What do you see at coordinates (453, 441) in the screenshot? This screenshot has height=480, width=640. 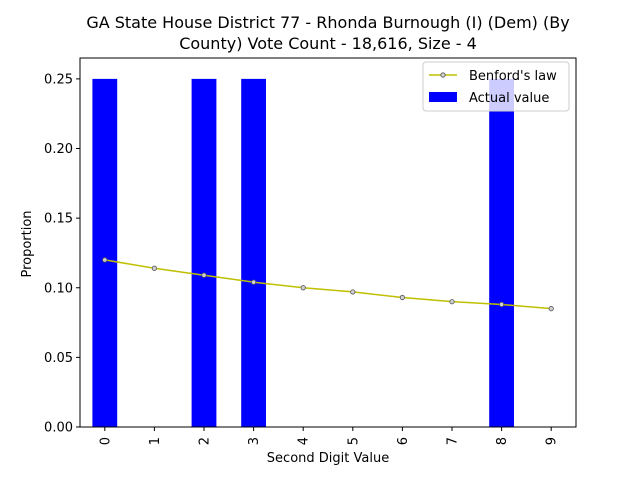 I see `x-tick-label: 7` at bounding box center [453, 441].